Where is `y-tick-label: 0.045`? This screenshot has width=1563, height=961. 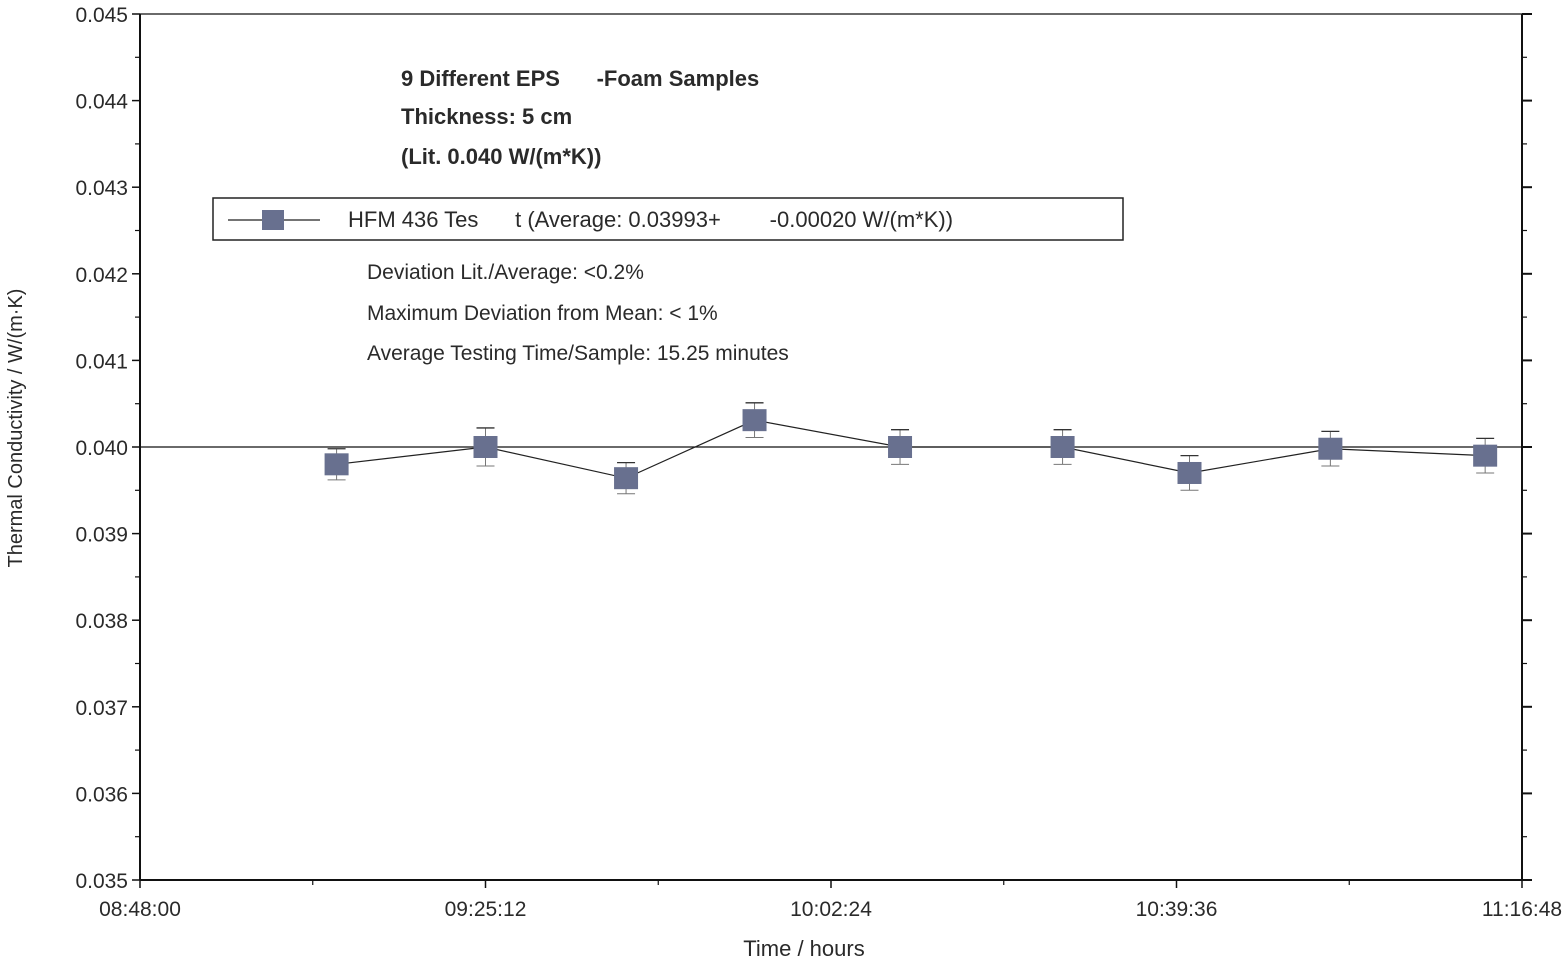 y-tick-label: 0.045 is located at coordinates (101, 15).